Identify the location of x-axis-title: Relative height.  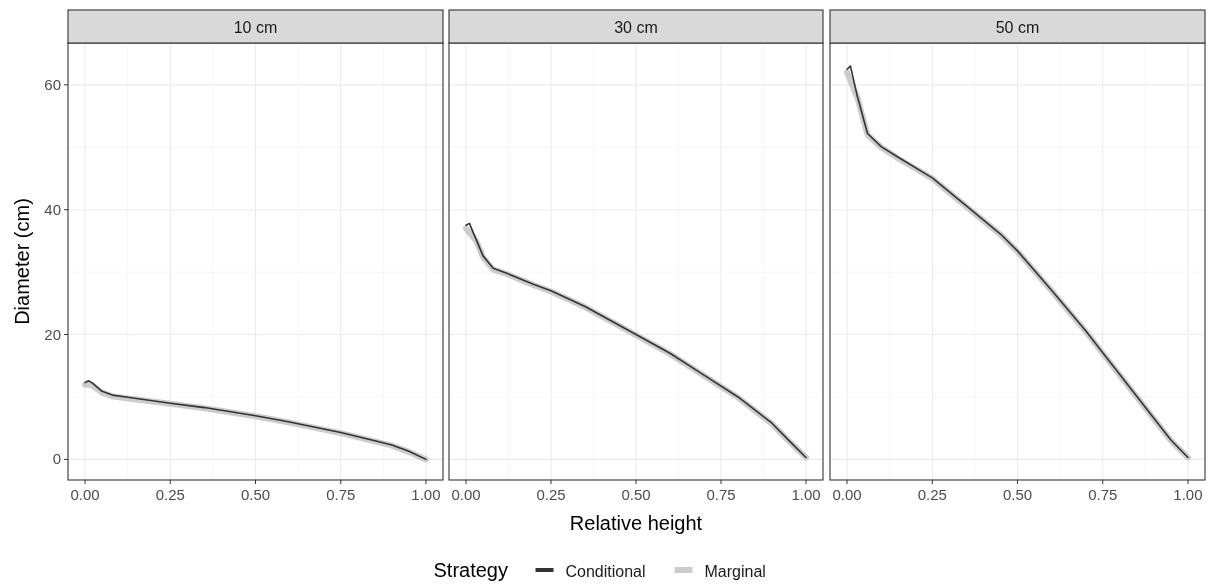
(636, 523).